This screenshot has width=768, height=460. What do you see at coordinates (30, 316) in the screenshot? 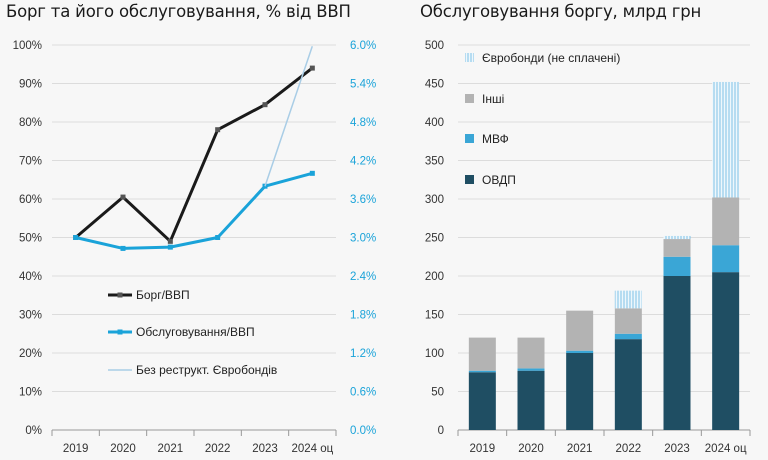
I see `y-left-tick-label: 30%` at bounding box center [30, 316].